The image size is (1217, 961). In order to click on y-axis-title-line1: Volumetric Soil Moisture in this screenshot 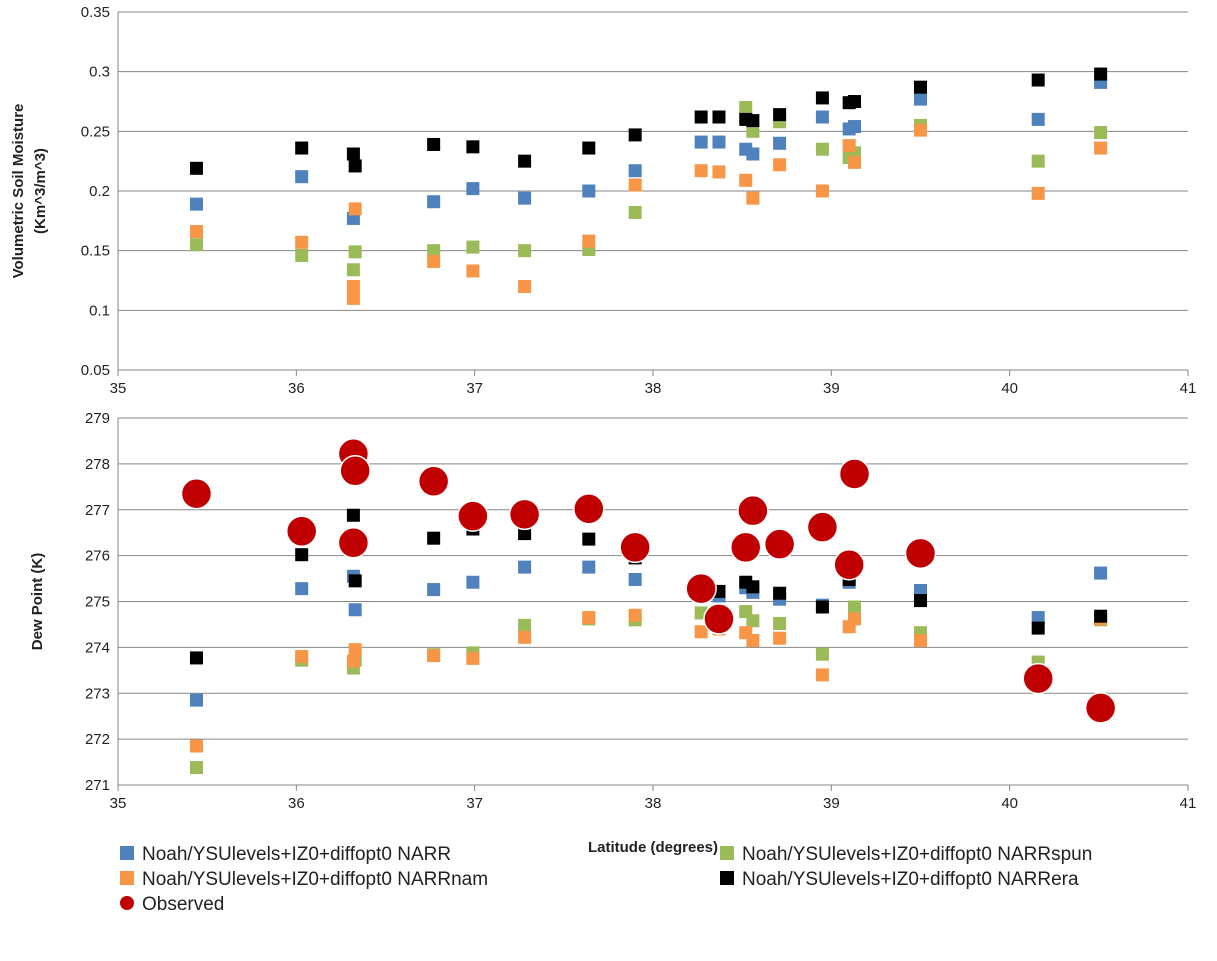, I will do `click(18, 191)`.